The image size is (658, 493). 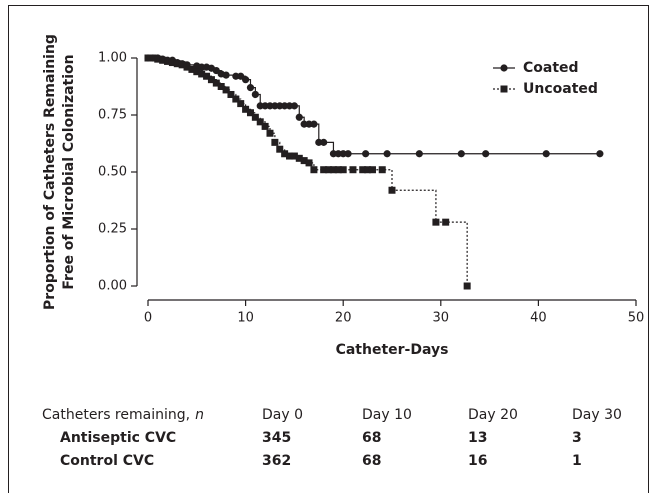 I want to click on x-axis-label: Catheter-Days, so click(x=392, y=350).